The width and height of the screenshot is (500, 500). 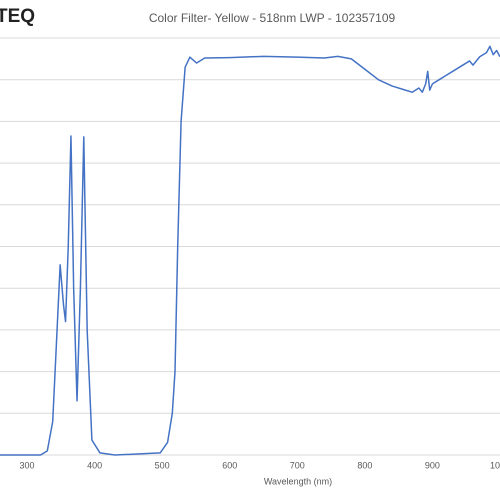 I want to click on x-tick-label: 700, so click(x=297, y=465).